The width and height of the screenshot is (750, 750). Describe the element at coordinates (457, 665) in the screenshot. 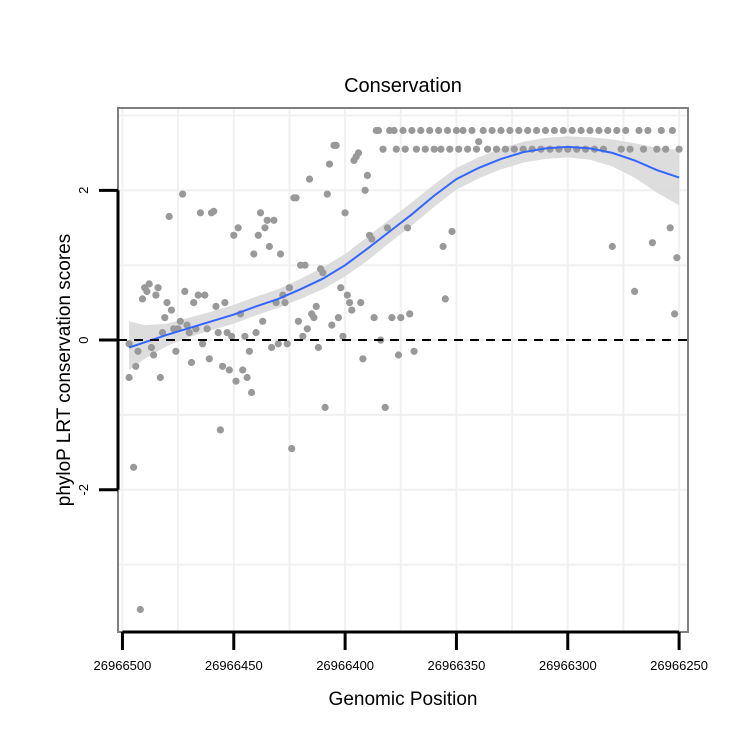

I see `x-tick-label: 26966350` at that location.